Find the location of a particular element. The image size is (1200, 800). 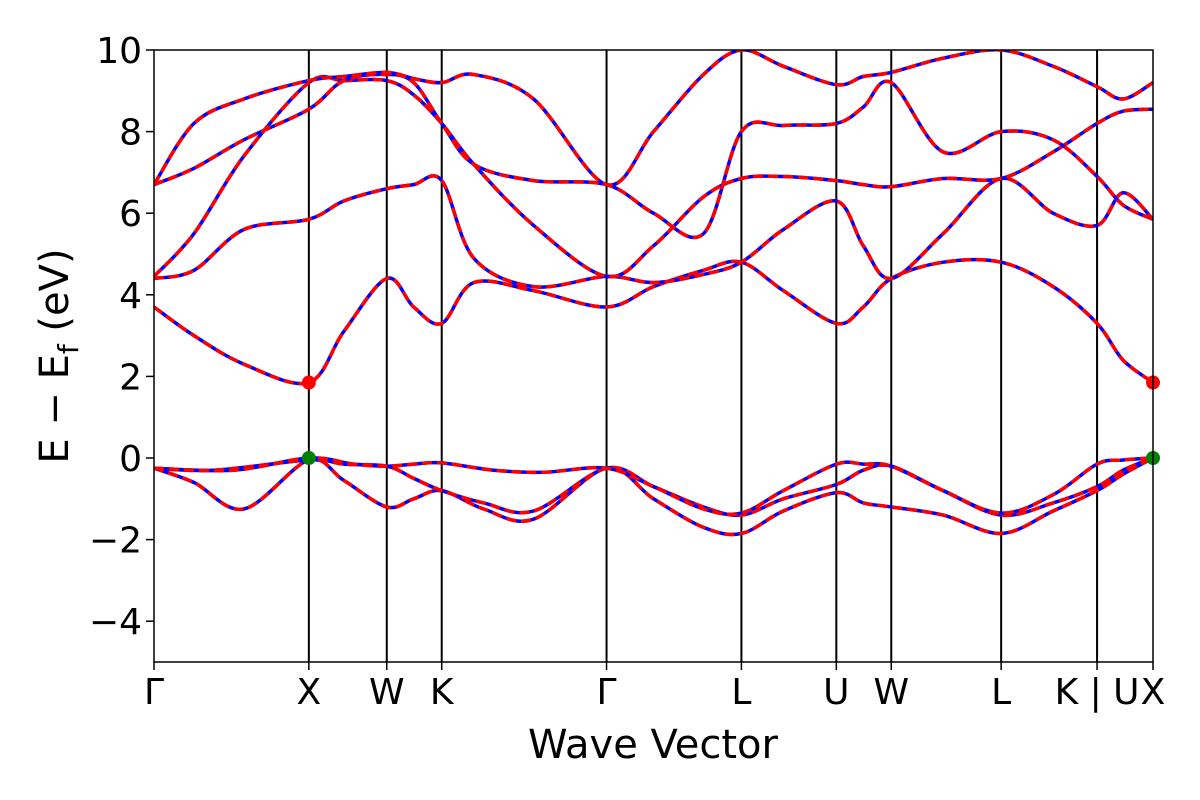

y-tick-label: 6 is located at coordinates (130, 214).